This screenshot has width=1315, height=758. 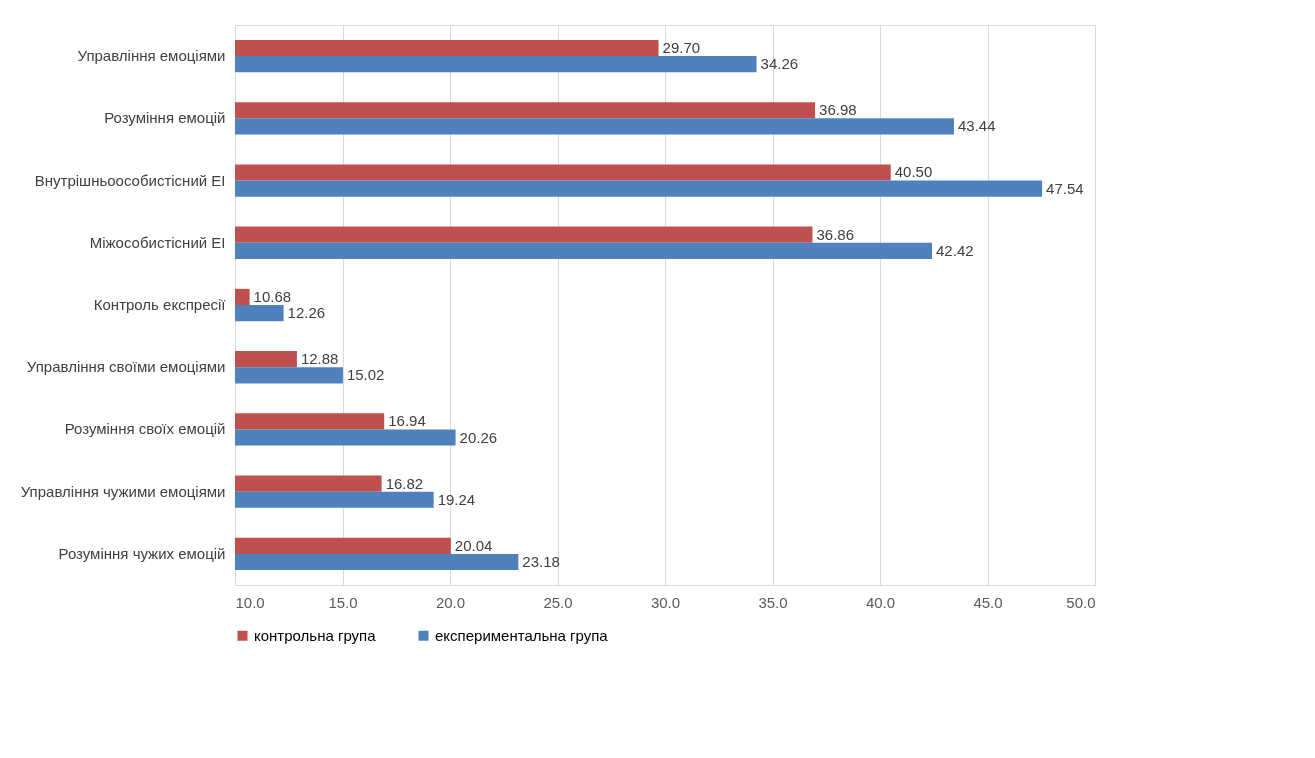 I want to click on data-label: 19.24, so click(x=456, y=499).